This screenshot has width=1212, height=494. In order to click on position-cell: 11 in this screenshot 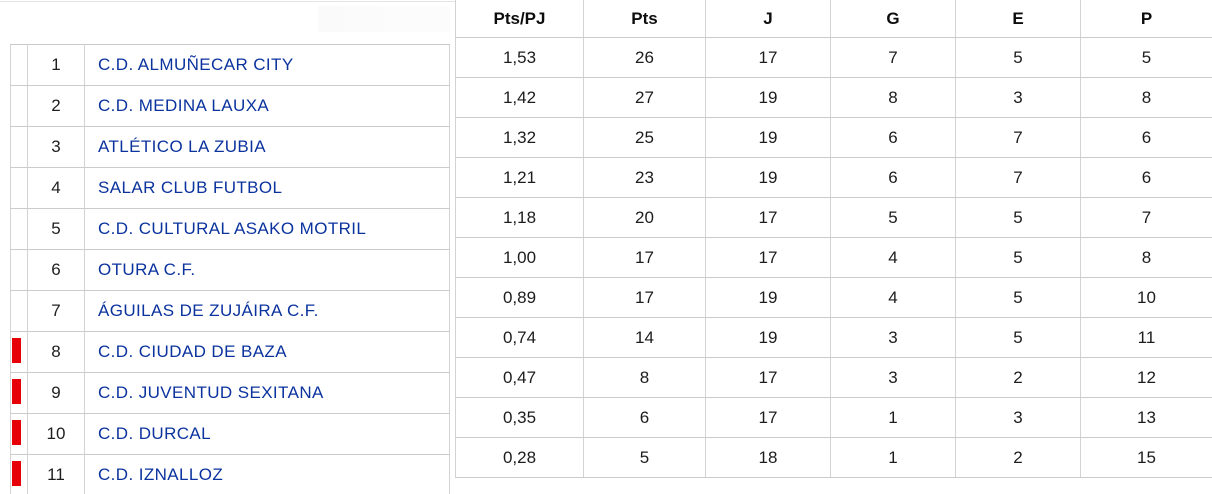, I will do `click(56, 474)`.